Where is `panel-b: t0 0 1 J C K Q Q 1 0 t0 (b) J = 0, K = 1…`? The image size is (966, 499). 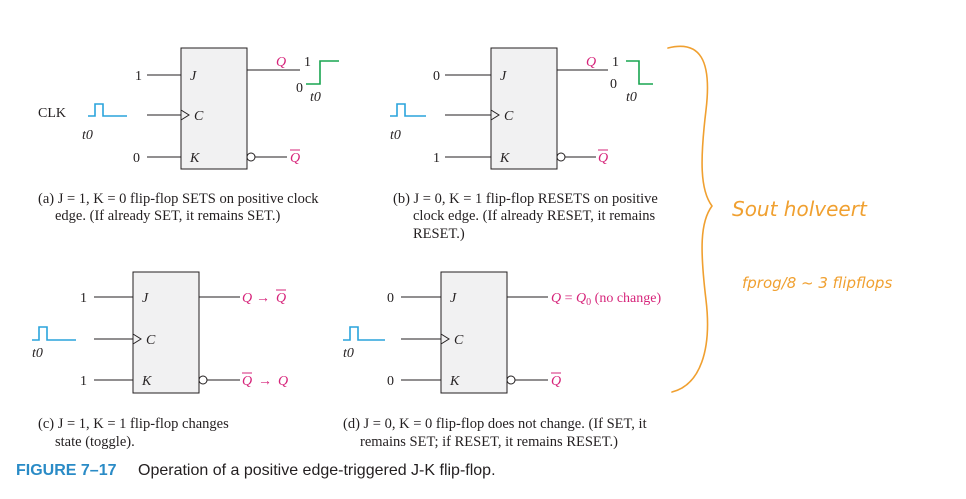
panel-b: t0 0 1 J C K Q Q 1 0 t0 (b) J = 0, K = 1… is located at coordinates (524, 144).